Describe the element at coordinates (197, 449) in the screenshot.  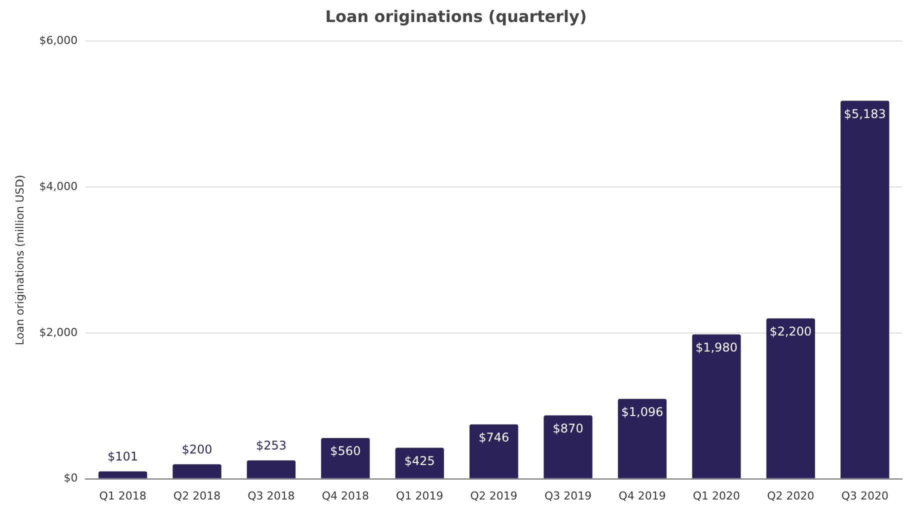
I see `data-label: $200` at that location.